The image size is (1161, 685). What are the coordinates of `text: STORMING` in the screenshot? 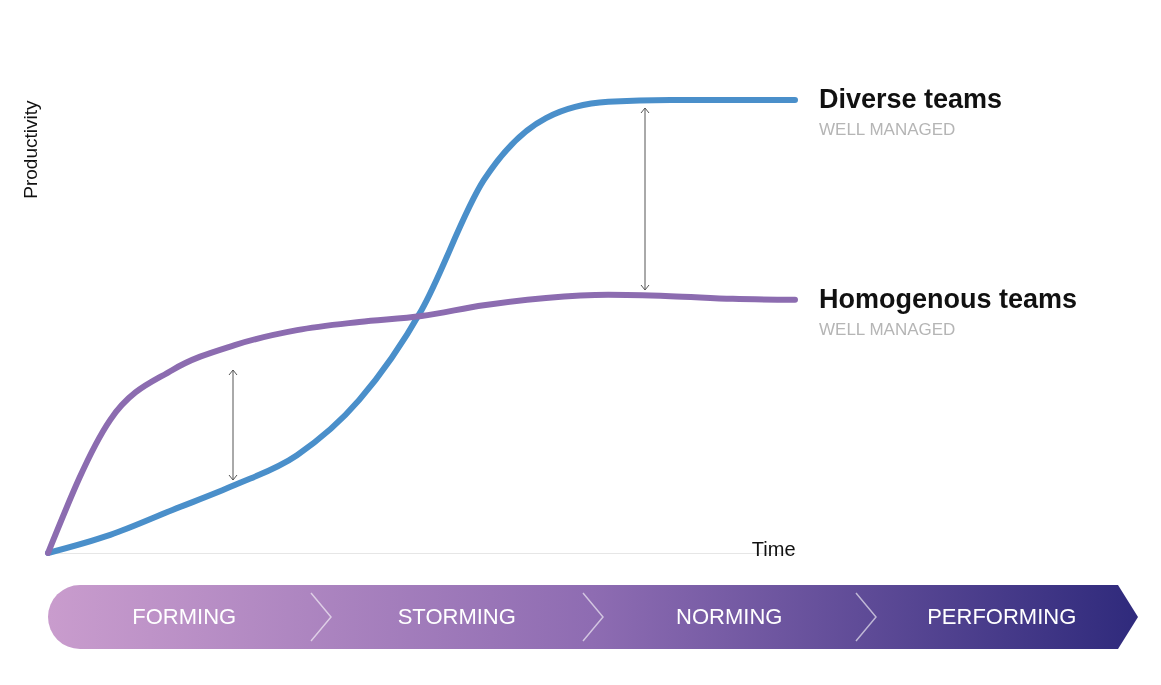 It's located at (456, 617).